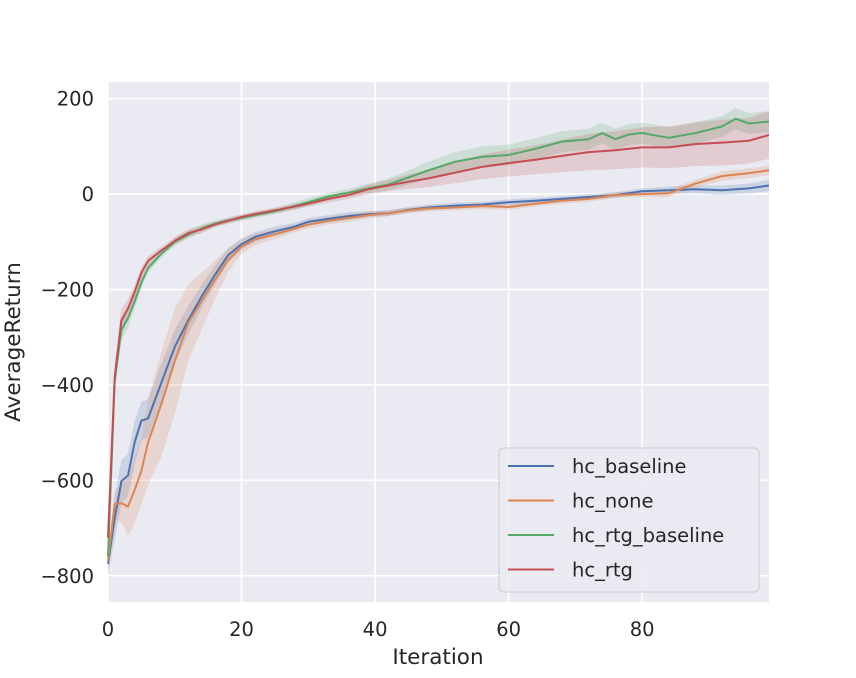 The height and width of the screenshot is (678, 856). I want to click on x-axis-label: Iteration, so click(437, 657).